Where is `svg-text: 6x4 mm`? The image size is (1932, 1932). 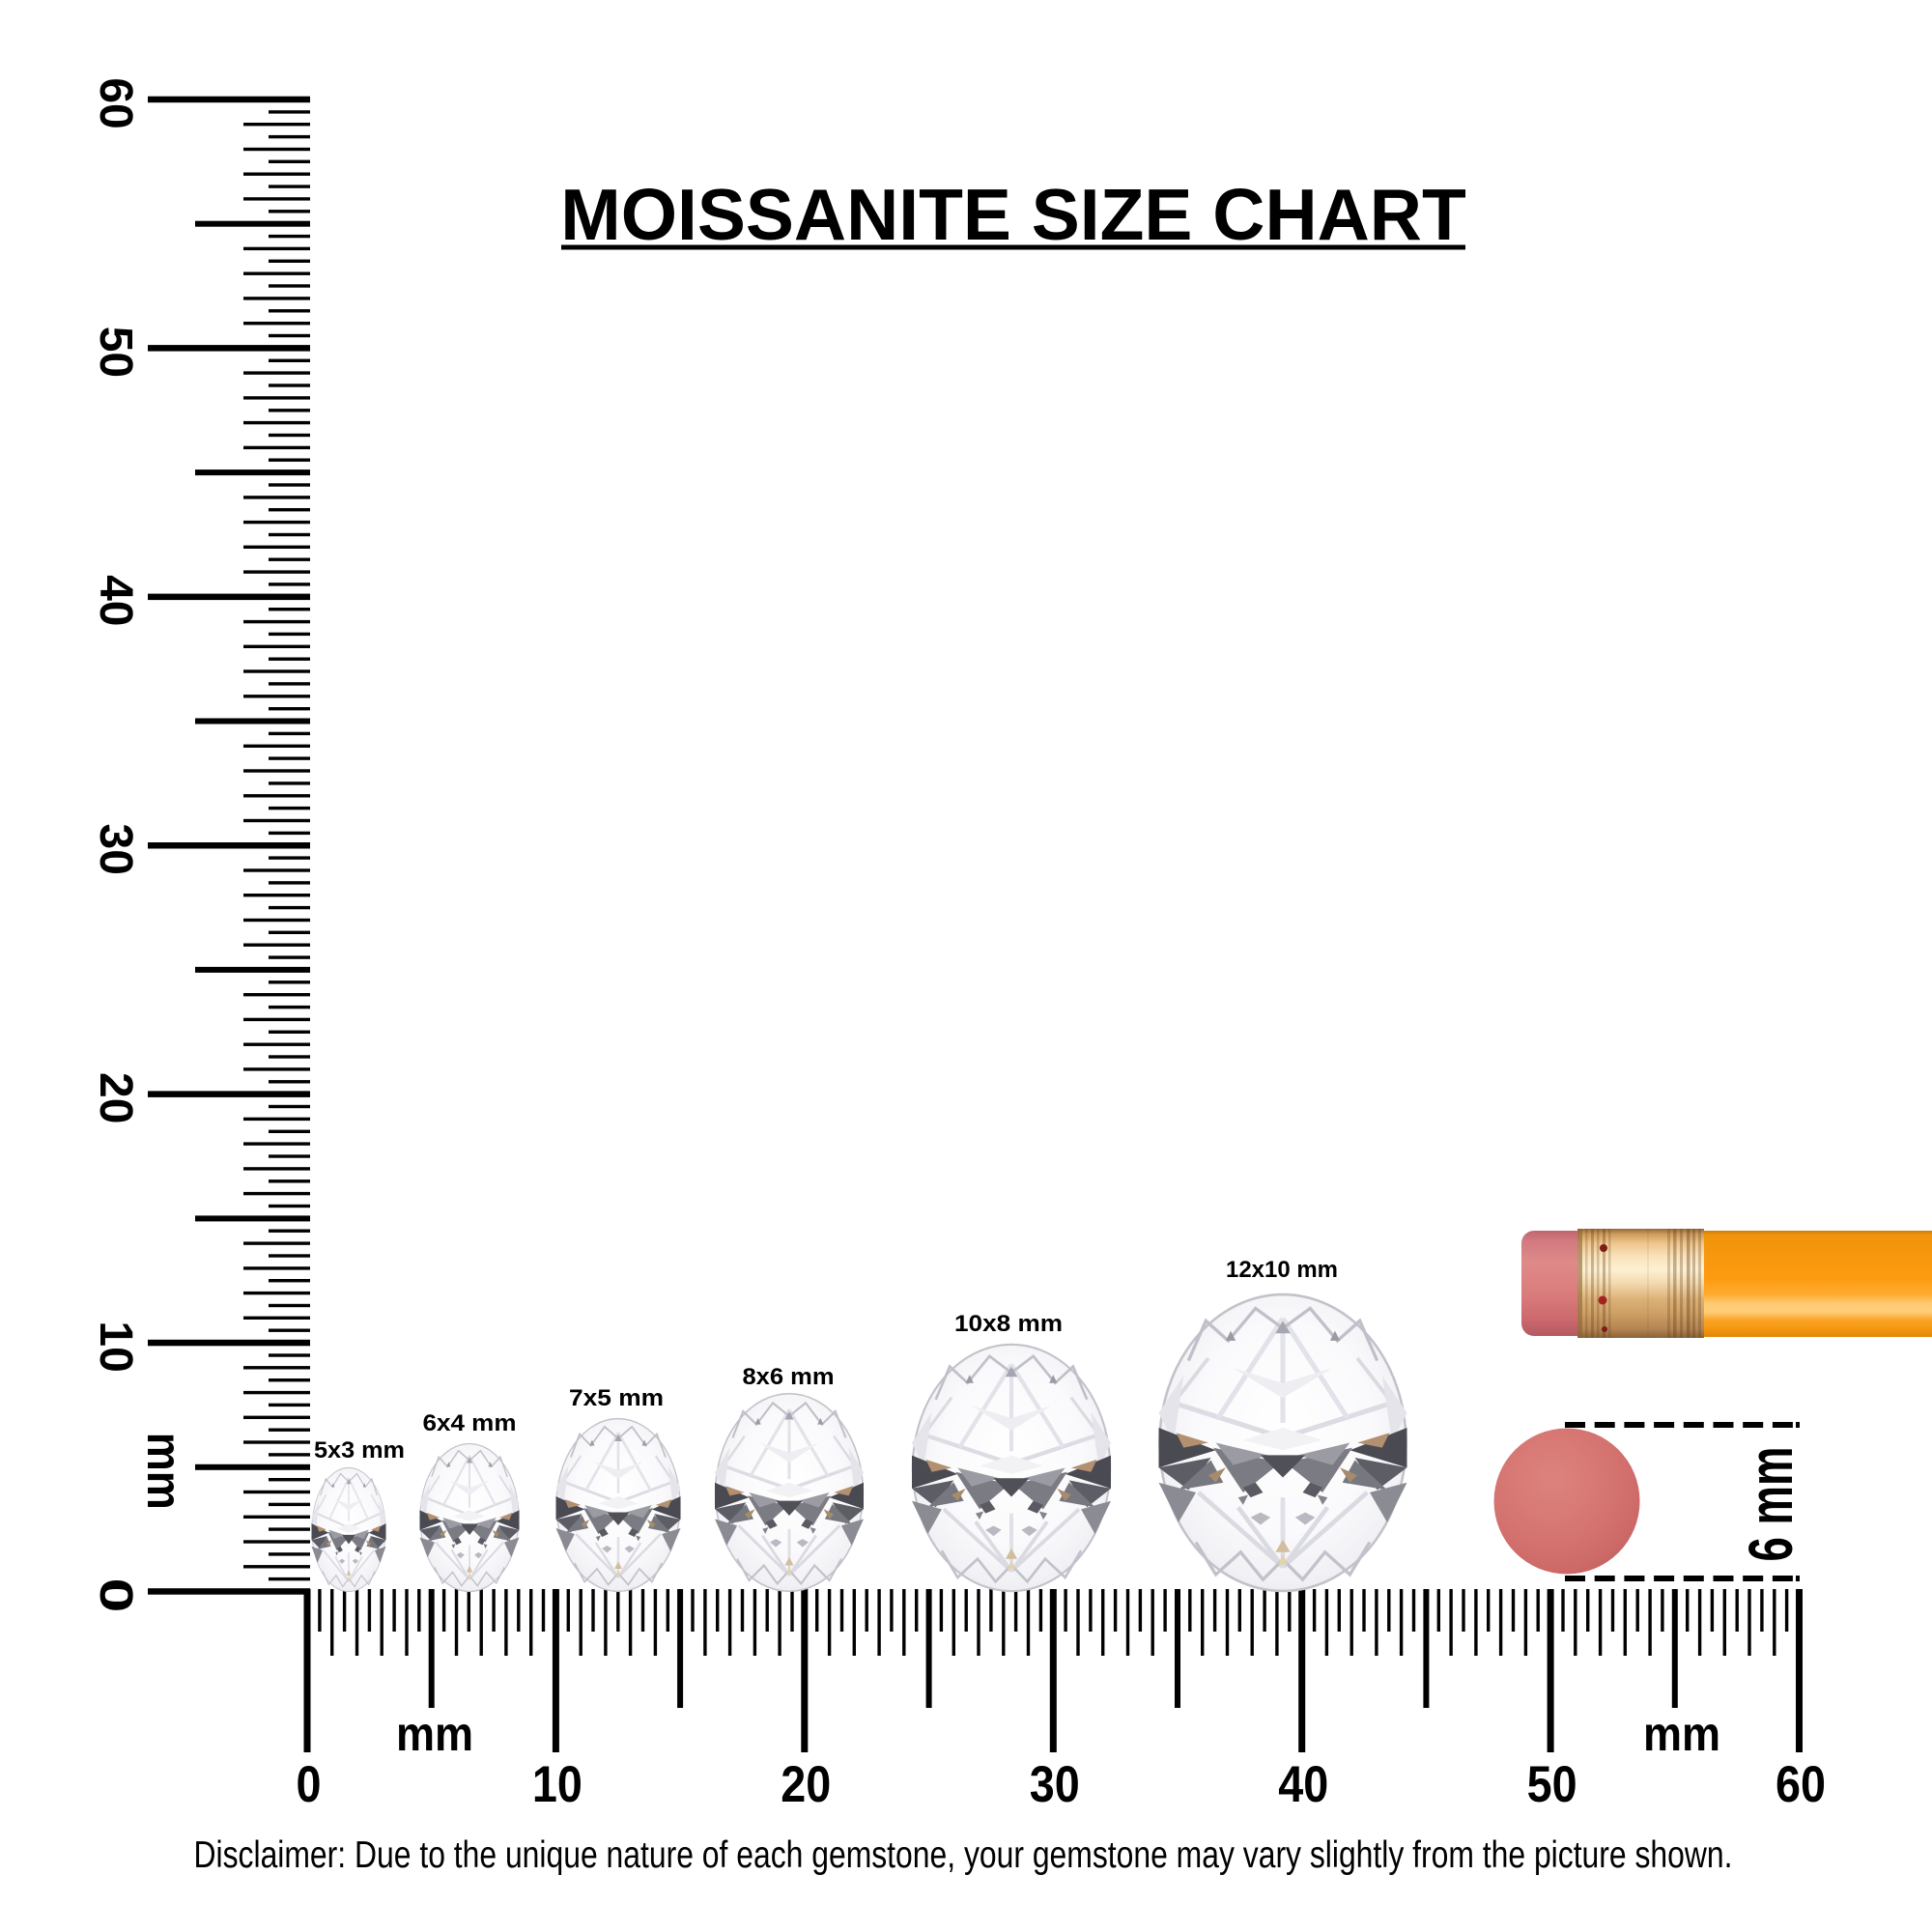
svg-text: 6x4 mm is located at coordinates (470, 1423).